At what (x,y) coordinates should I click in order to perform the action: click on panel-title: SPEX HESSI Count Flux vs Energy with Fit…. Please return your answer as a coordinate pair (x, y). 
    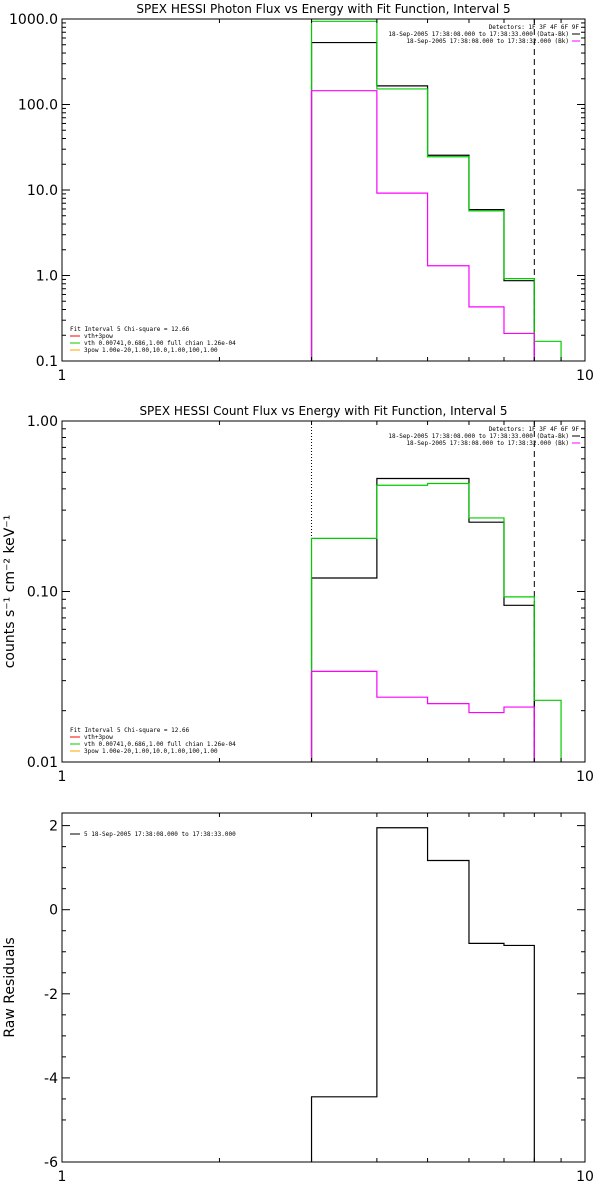
    Looking at the image, I should click on (323, 411).